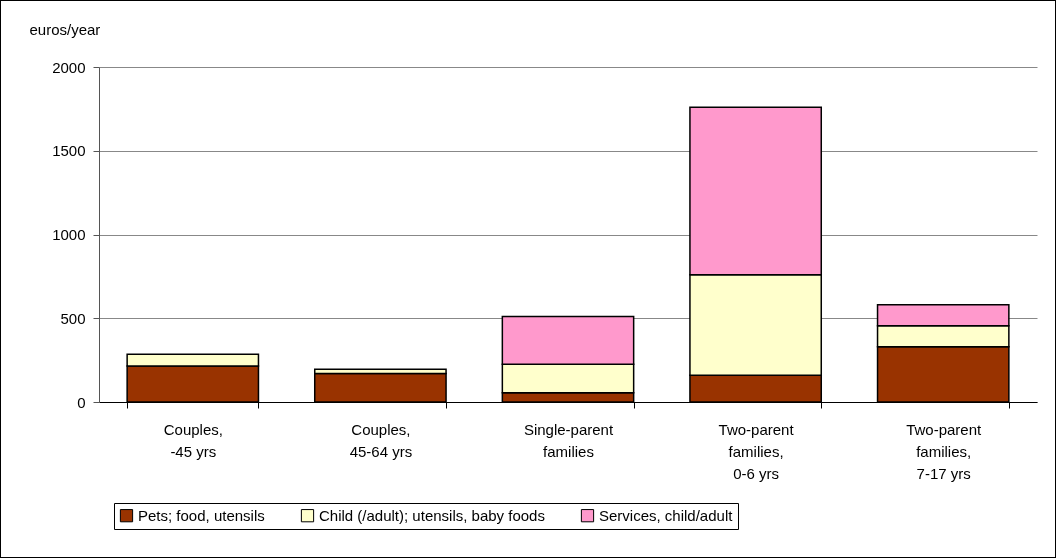  I want to click on legend-label: Pets; food, utensils, so click(201, 515).